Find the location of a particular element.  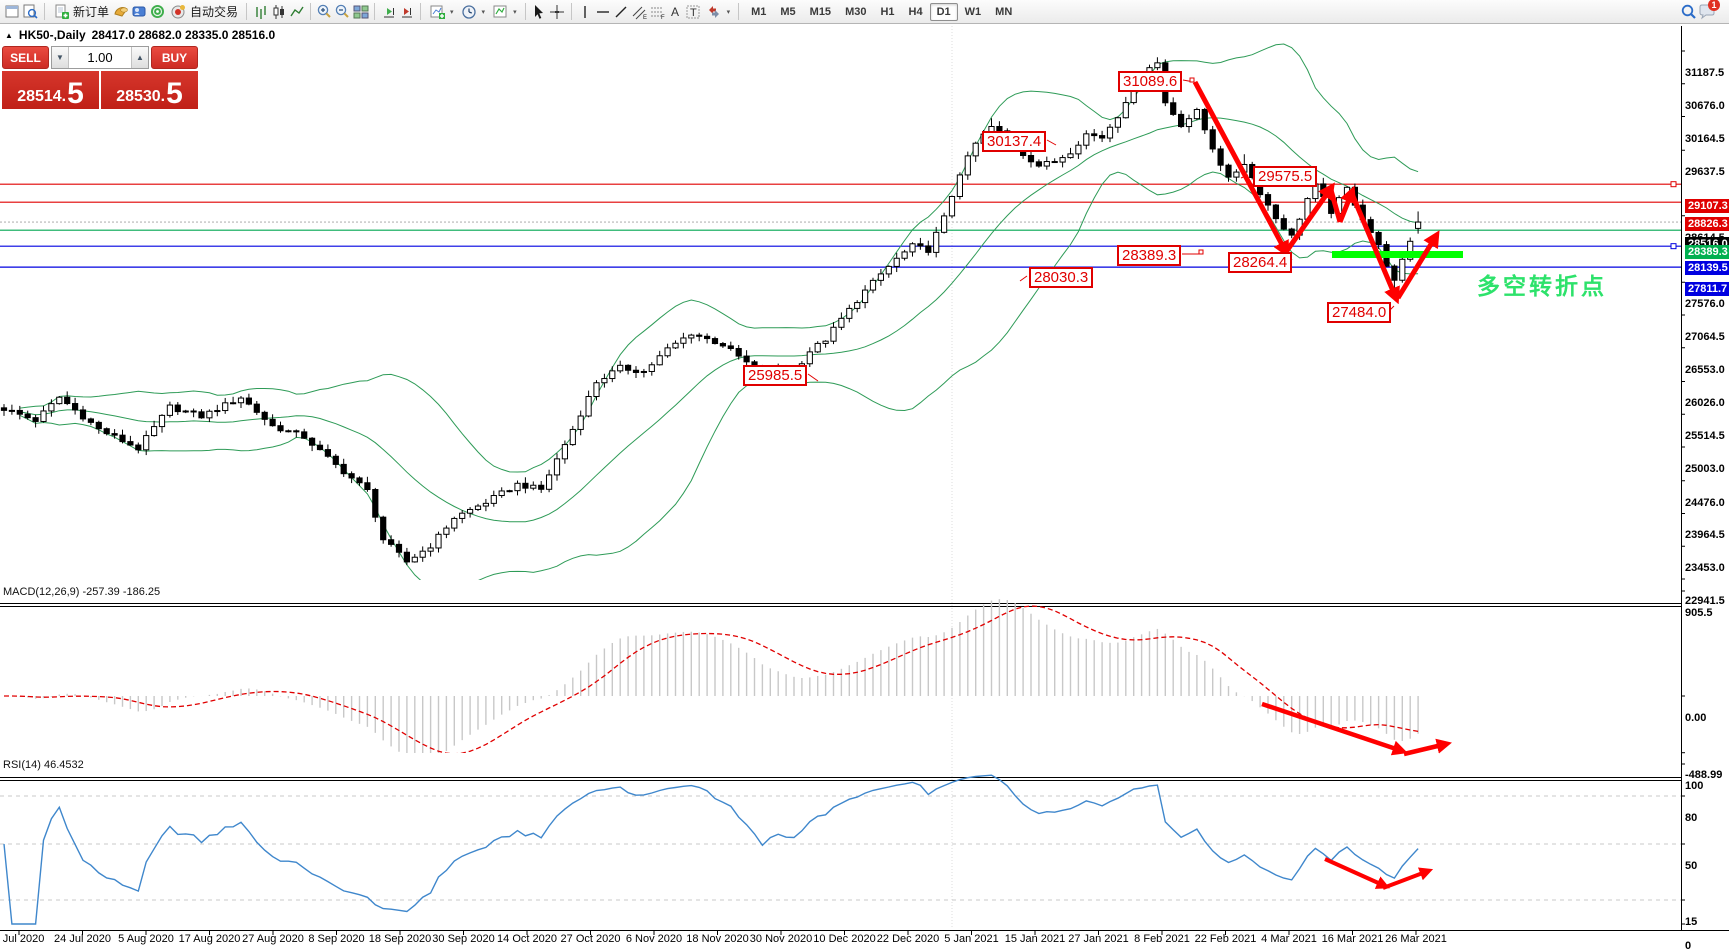

macd-axis-tick: -488.99 is located at coordinates (1704, 774).